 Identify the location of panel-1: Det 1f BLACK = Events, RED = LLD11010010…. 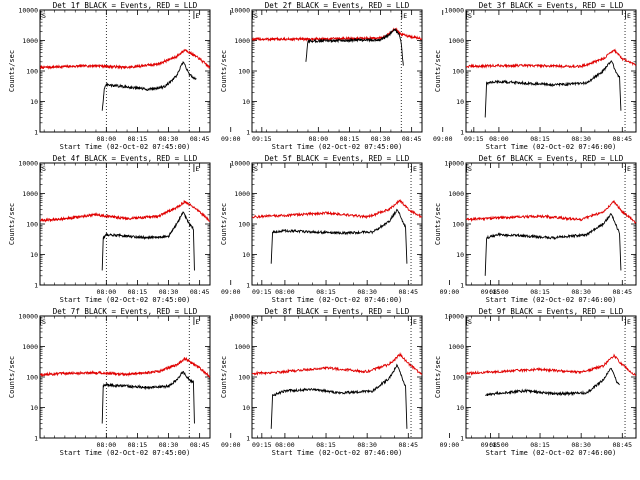
(140, 76).